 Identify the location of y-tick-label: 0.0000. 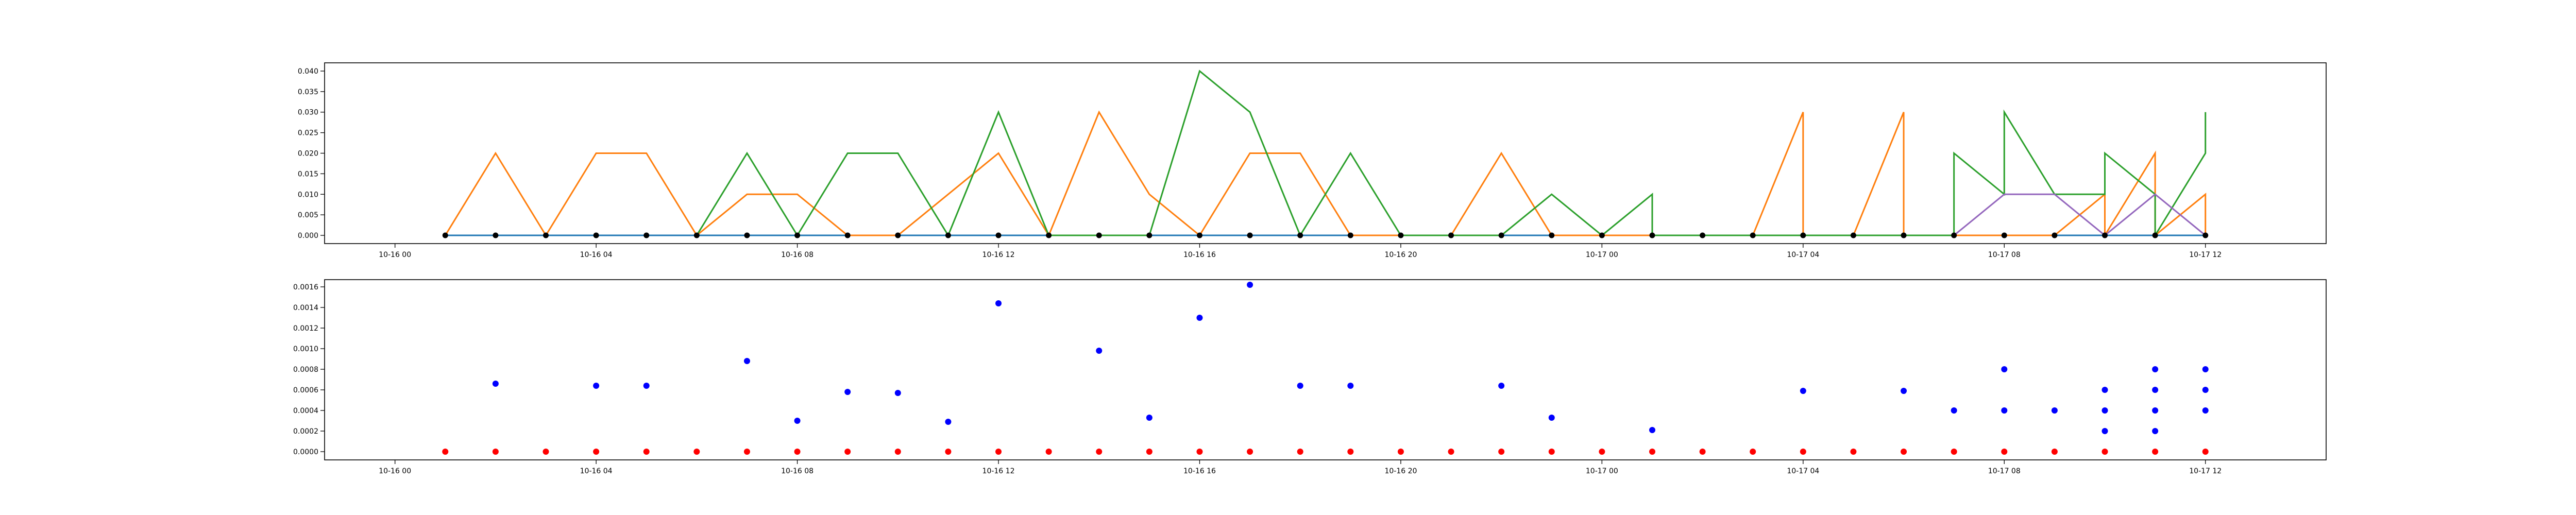
(305, 452).